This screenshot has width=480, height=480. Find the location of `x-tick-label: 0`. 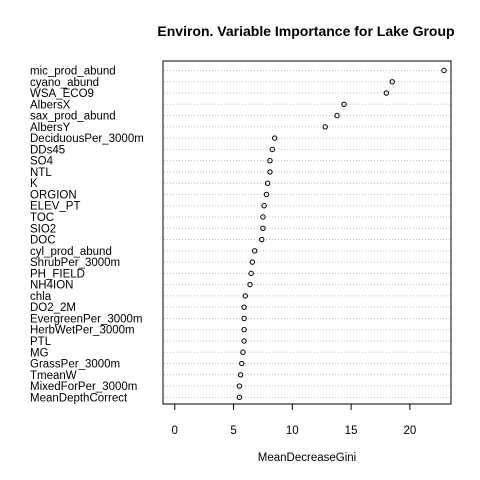

x-tick-label: 0 is located at coordinates (175, 431).